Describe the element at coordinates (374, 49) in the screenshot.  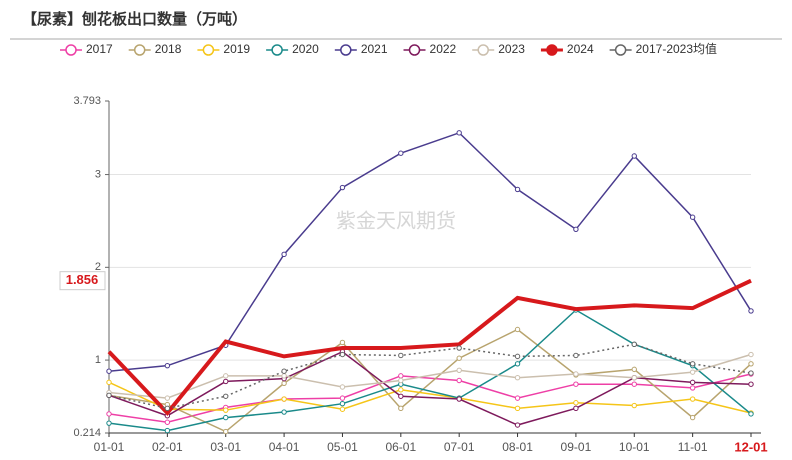
I see `legend-label: 2021` at that location.